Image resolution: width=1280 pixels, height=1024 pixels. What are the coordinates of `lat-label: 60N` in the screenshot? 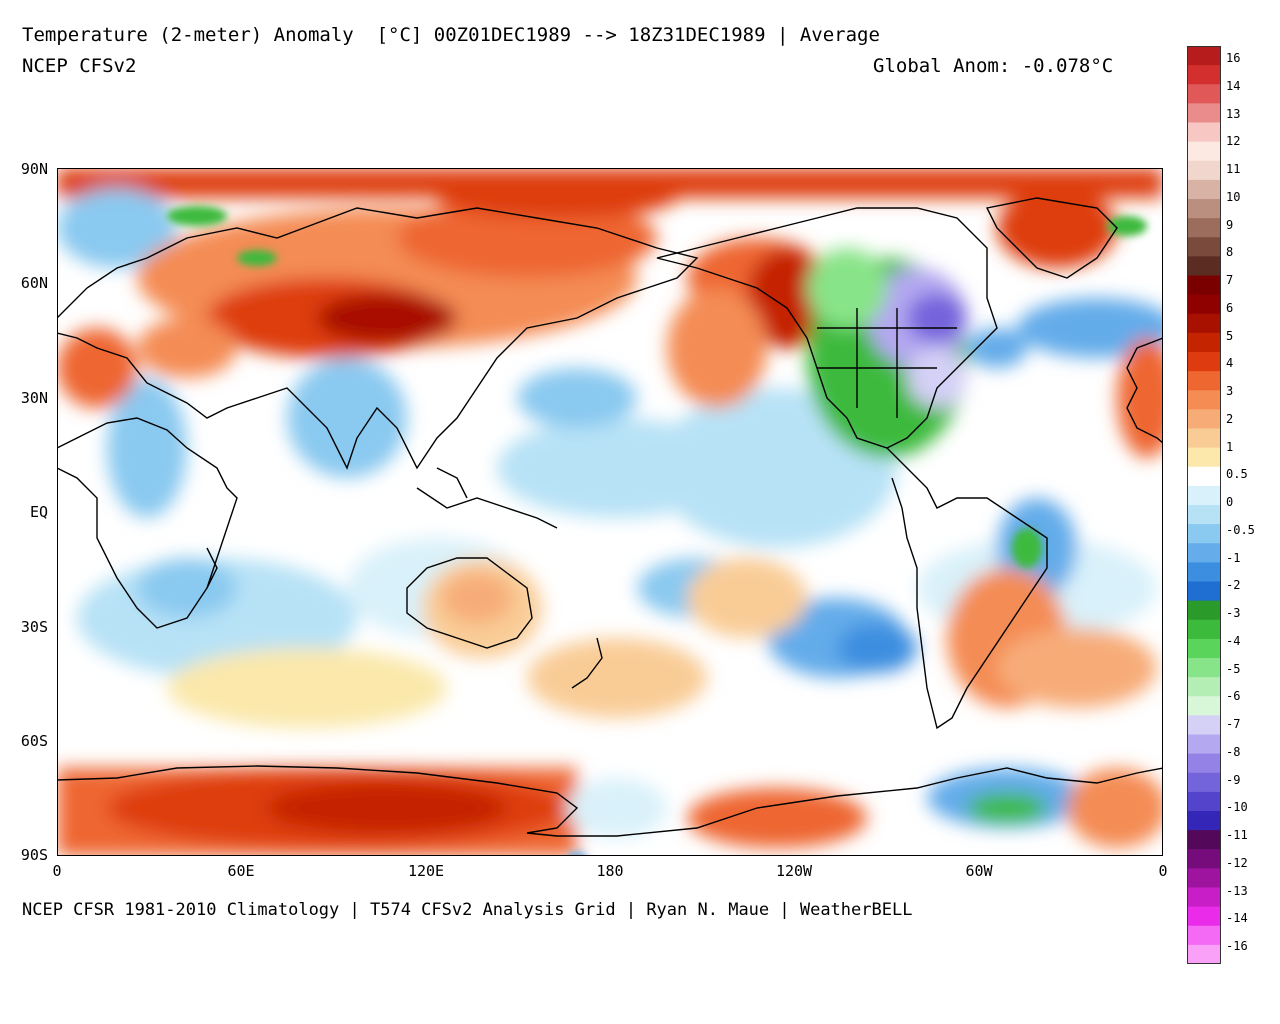 It's located at (34, 283).